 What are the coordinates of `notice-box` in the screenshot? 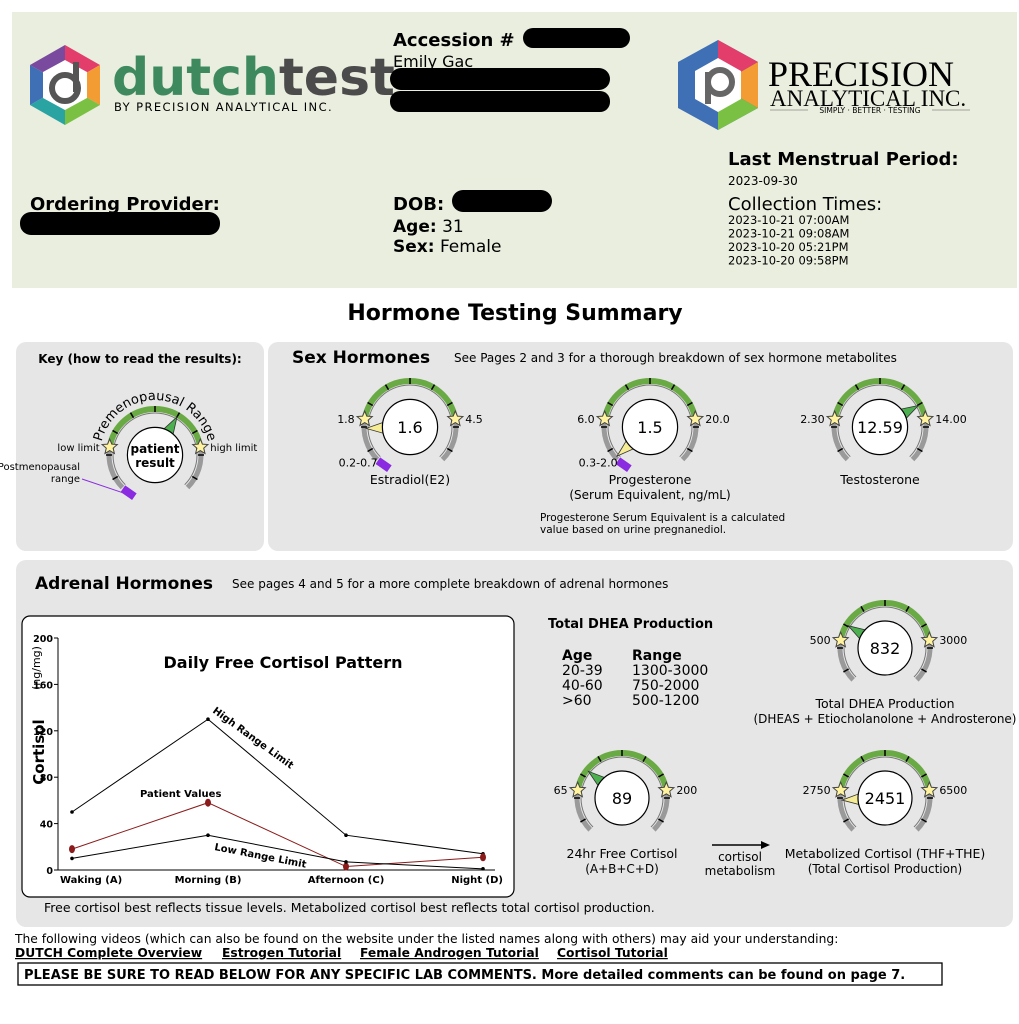 It's located at (480, 974).